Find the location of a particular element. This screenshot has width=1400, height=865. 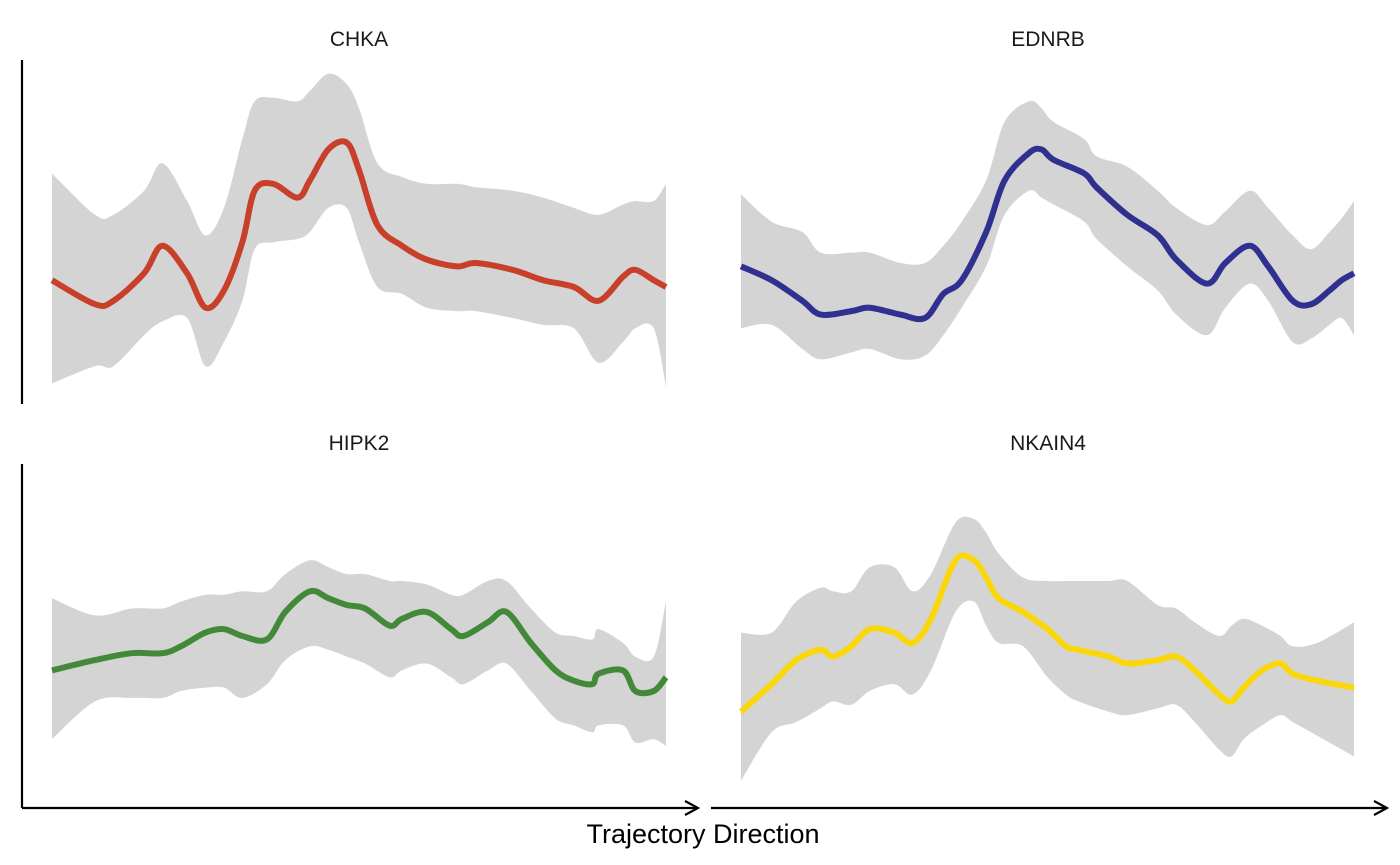

confidence-band-ednrb is located at coordinates (1047, 230).